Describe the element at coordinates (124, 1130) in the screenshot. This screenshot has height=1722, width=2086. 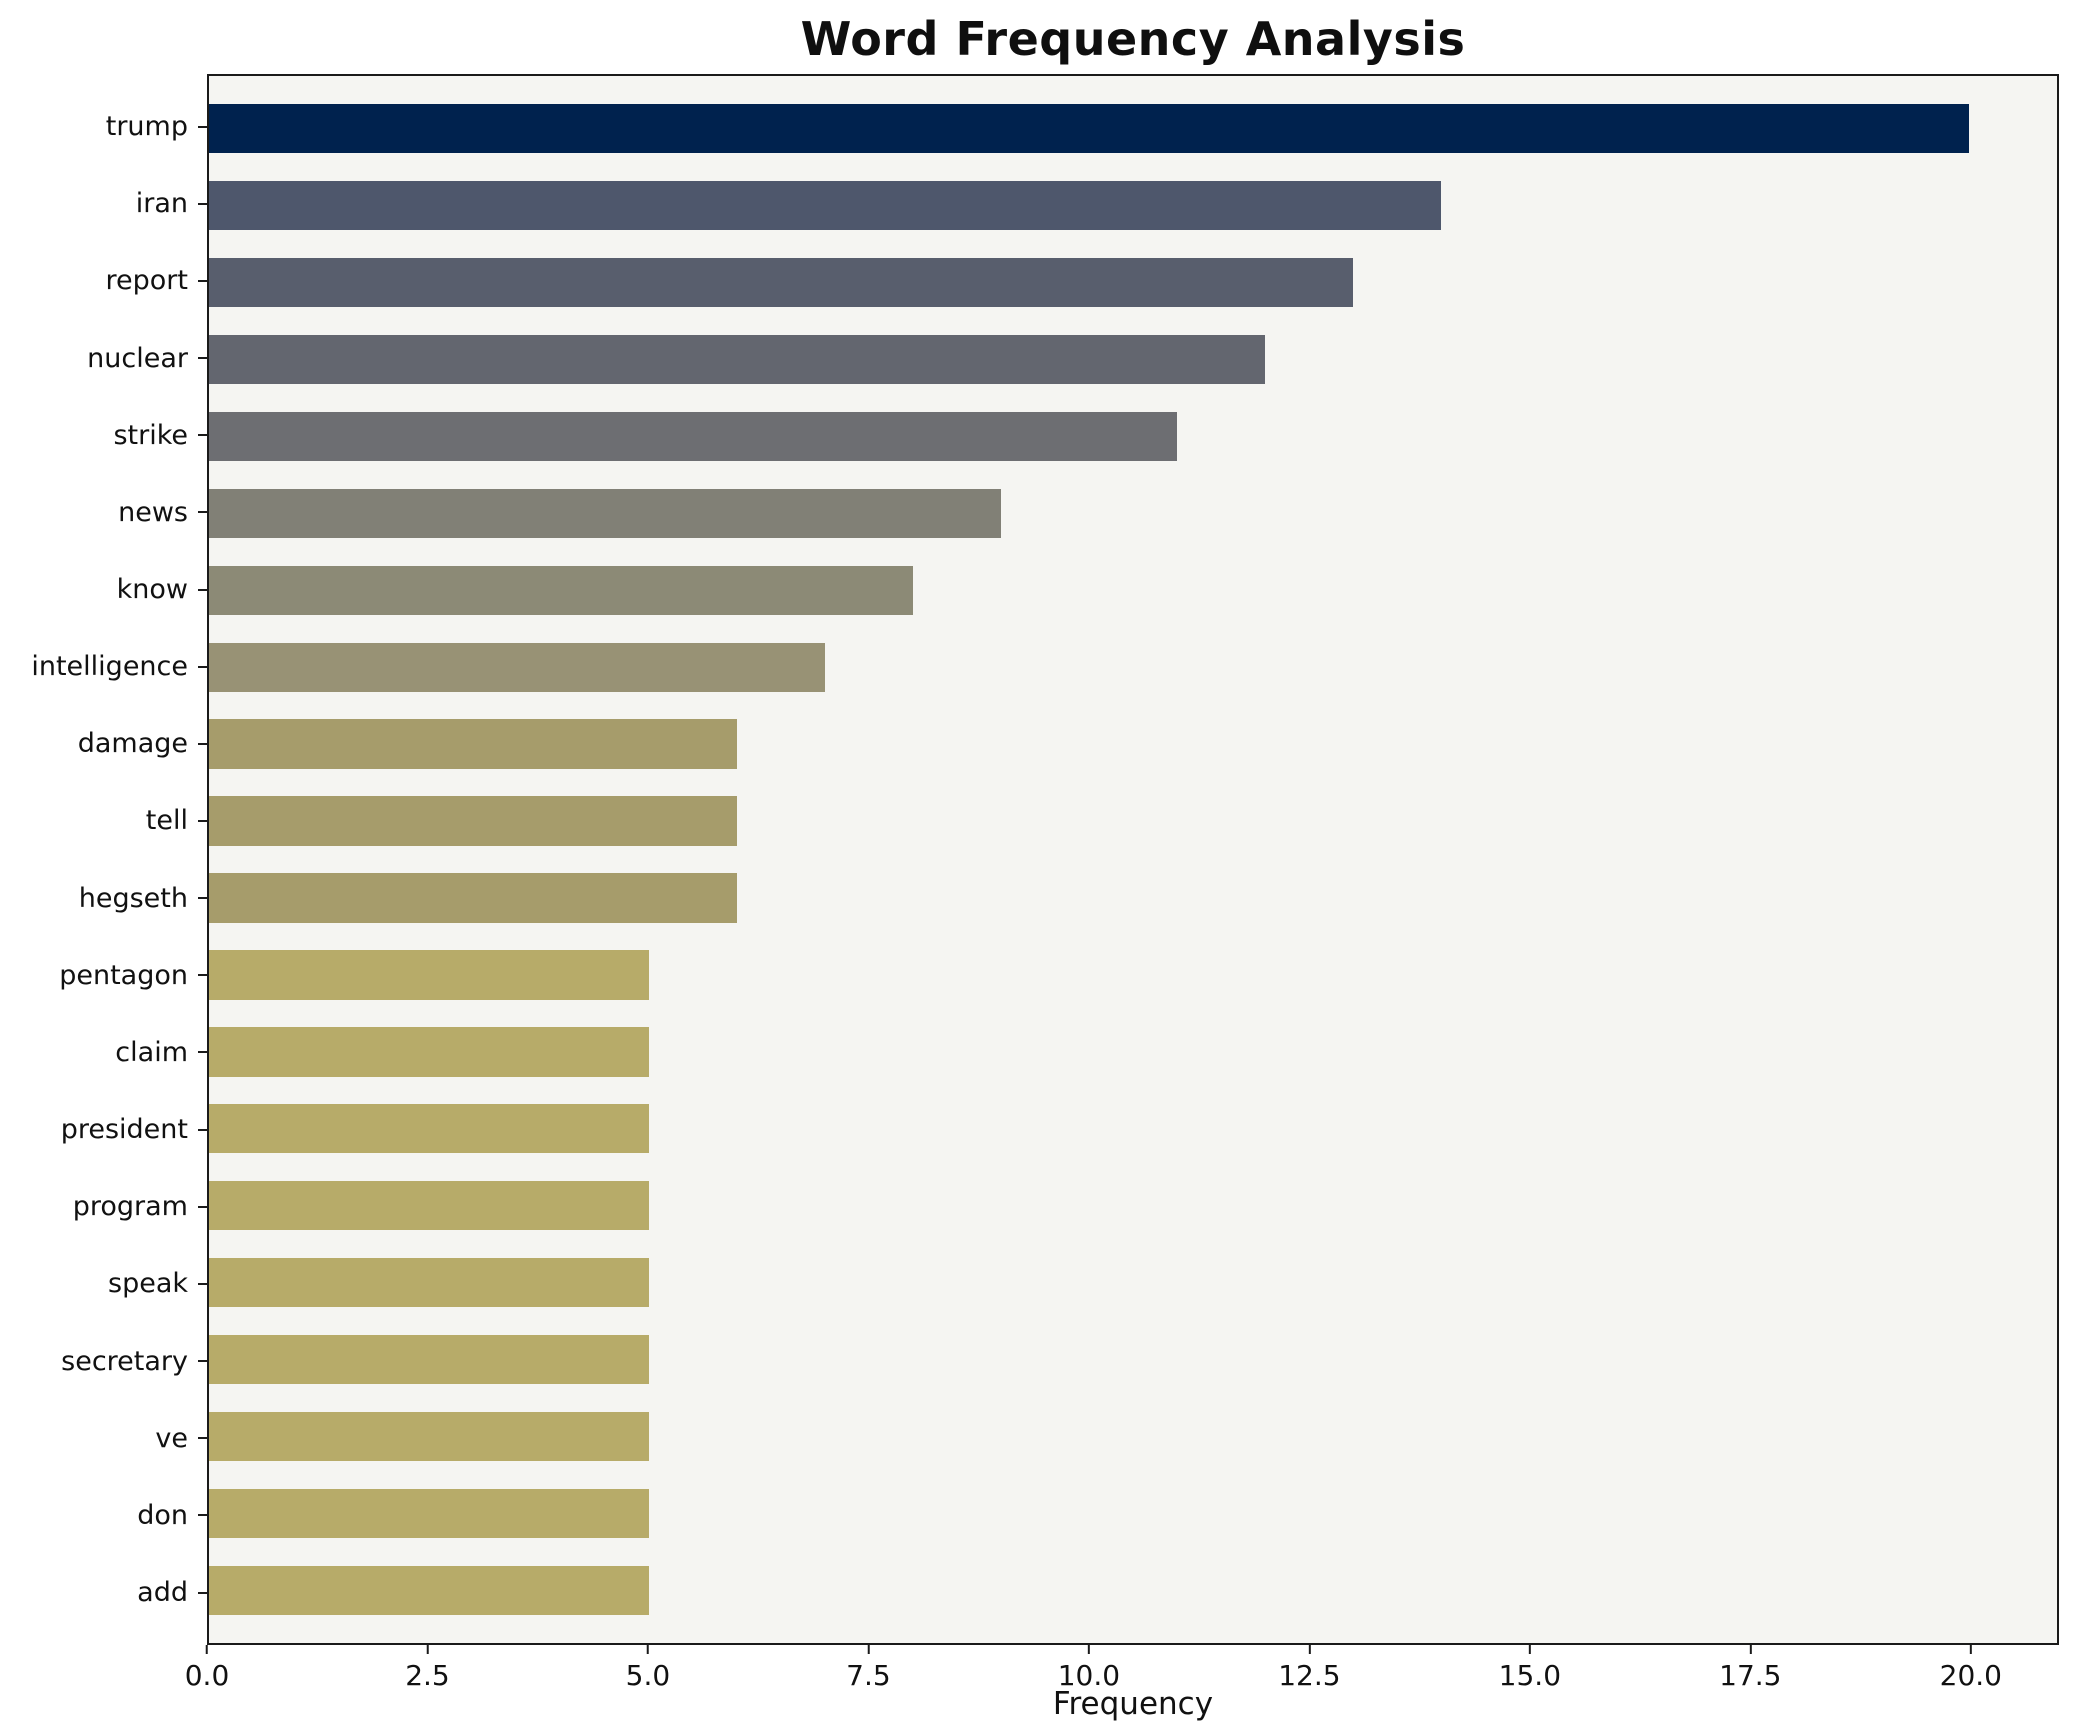
I see `y-tick-label: president` at that location.